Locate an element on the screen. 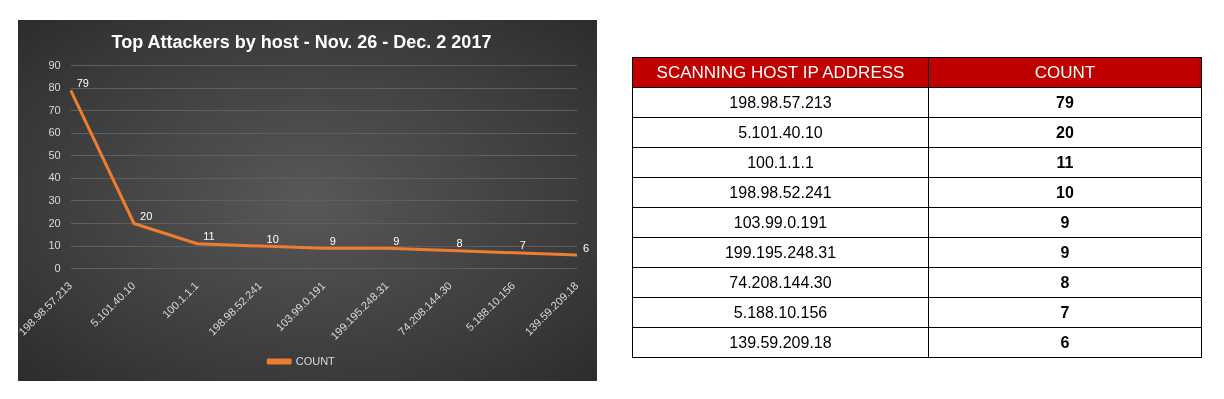 Image resolution: width=1224 pixels, height=399 pixels. category-label: 5.101.40.10 is located at coordinates (780, 132).